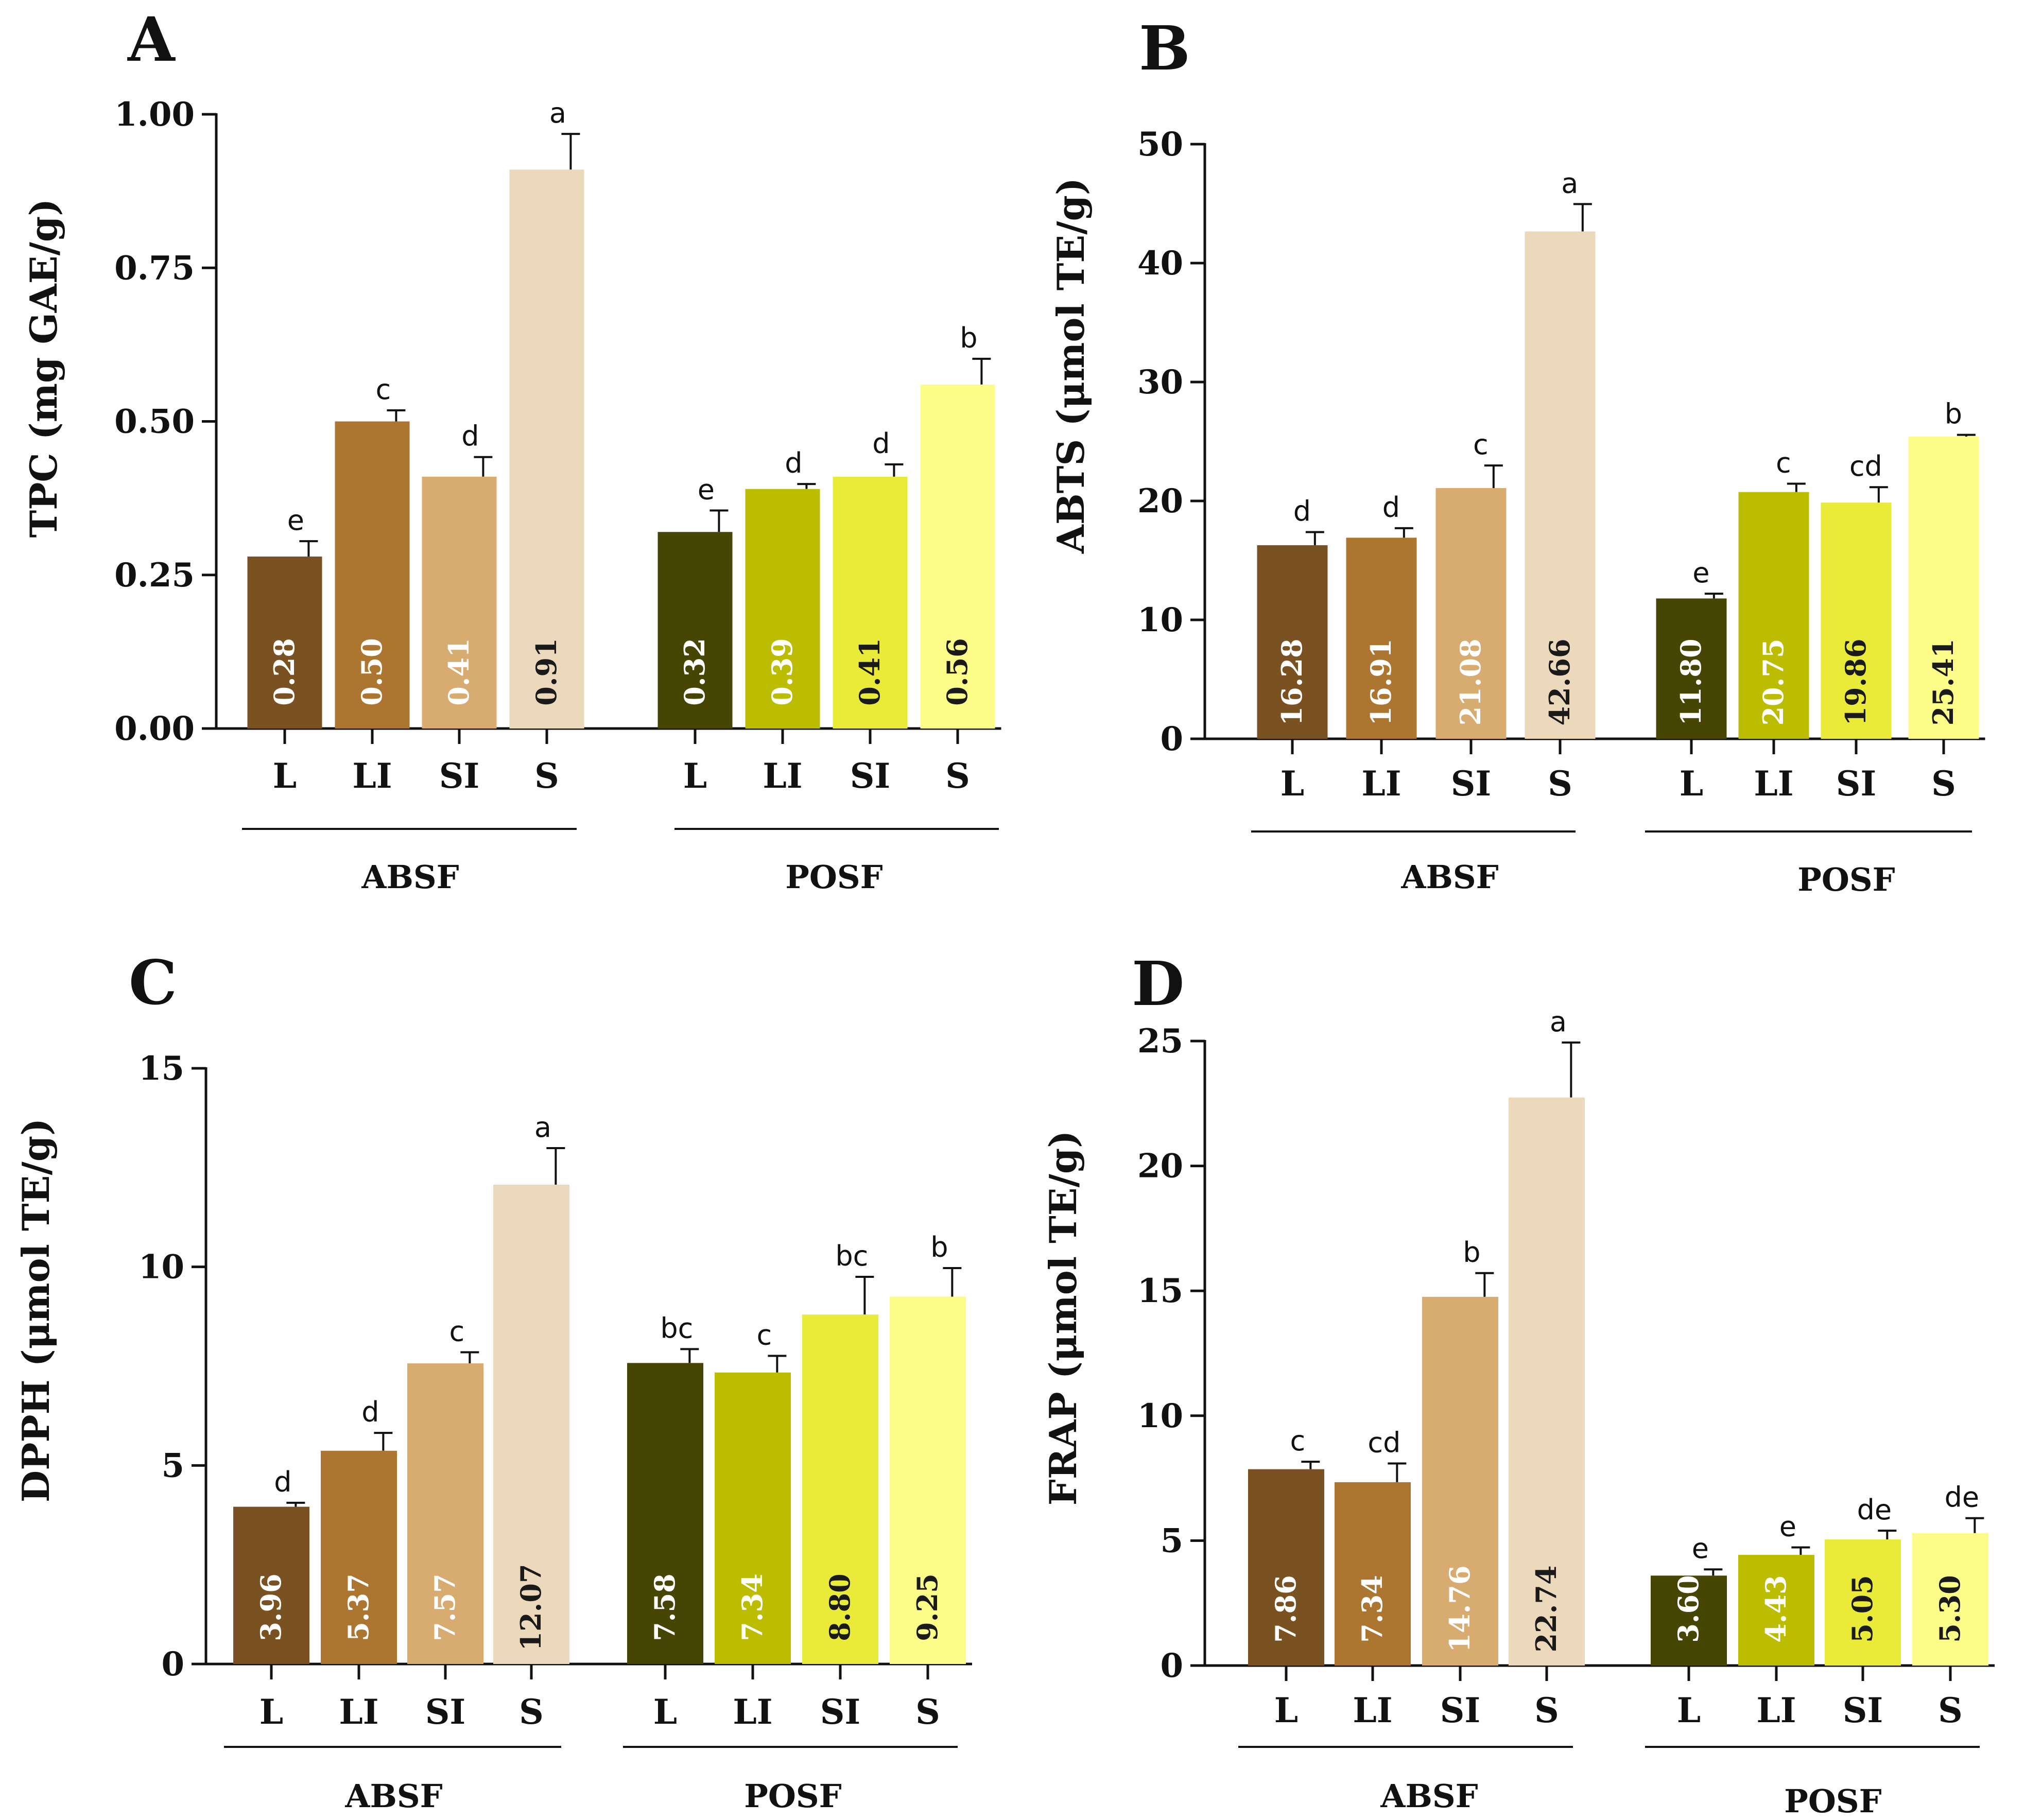 Image resolution: width=2042 pixels, height=1820 pixels. I want to click on panel-d-posf-li-significance-letter: e, so click(1788, 1527).